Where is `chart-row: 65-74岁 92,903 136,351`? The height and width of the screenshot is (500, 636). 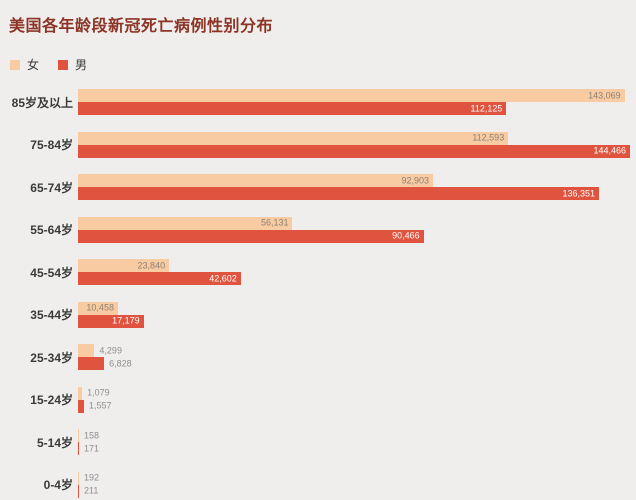 chart-row: 65-74岁 92,903 136,351 is located at coordinates (318, 187).